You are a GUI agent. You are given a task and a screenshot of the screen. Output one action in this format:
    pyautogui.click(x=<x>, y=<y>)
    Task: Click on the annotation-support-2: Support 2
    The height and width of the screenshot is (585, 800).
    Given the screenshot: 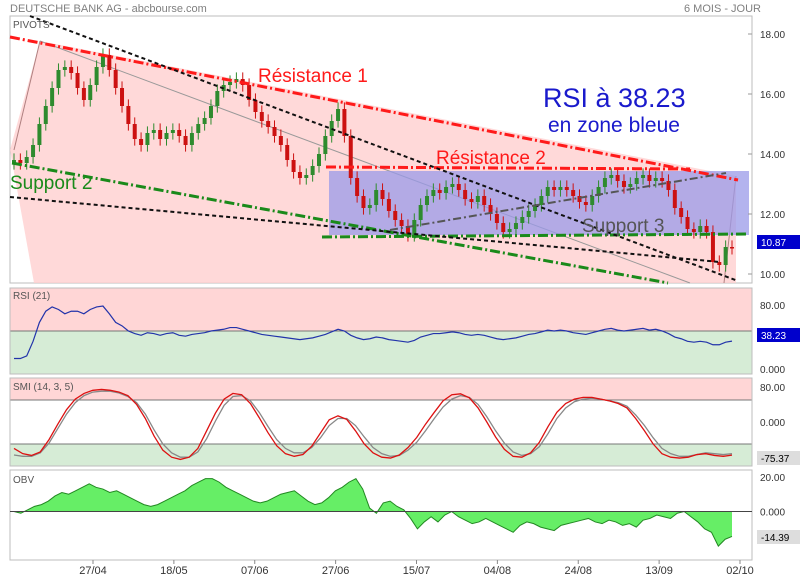 What is the action you would take?
    pyautogui.click(x=51, y=183)
    